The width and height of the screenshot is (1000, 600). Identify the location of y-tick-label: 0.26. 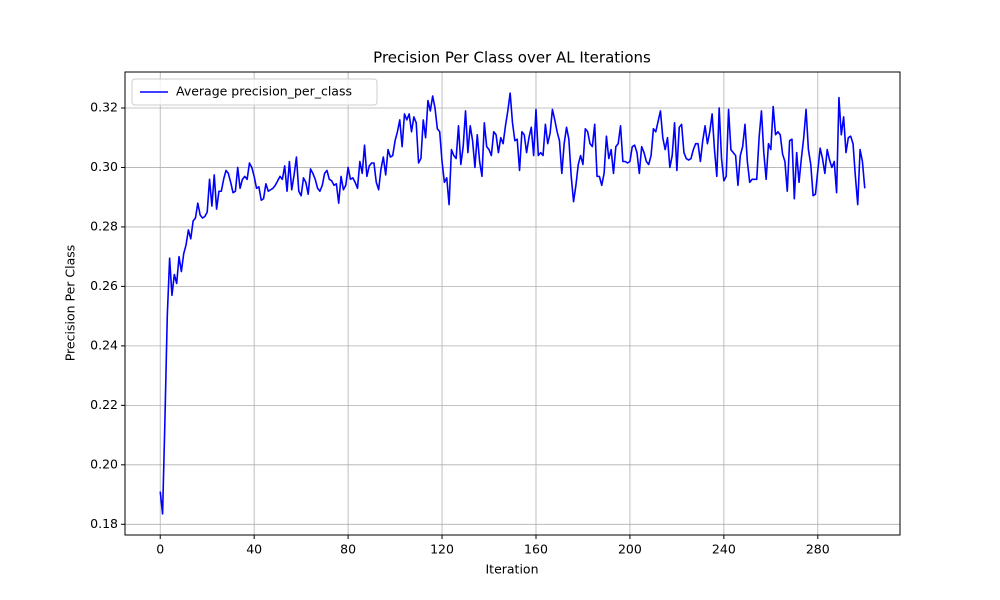
(104, 285).